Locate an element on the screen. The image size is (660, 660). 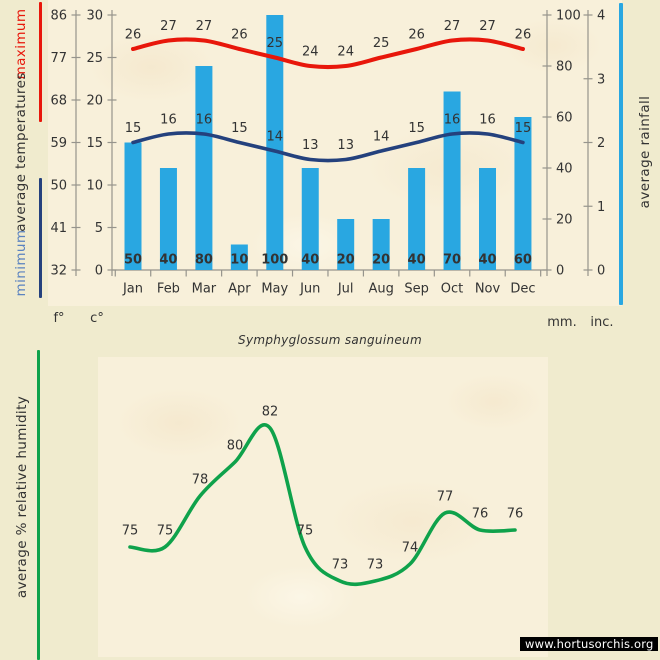
humidity-line is located at coordinates (322, 505).